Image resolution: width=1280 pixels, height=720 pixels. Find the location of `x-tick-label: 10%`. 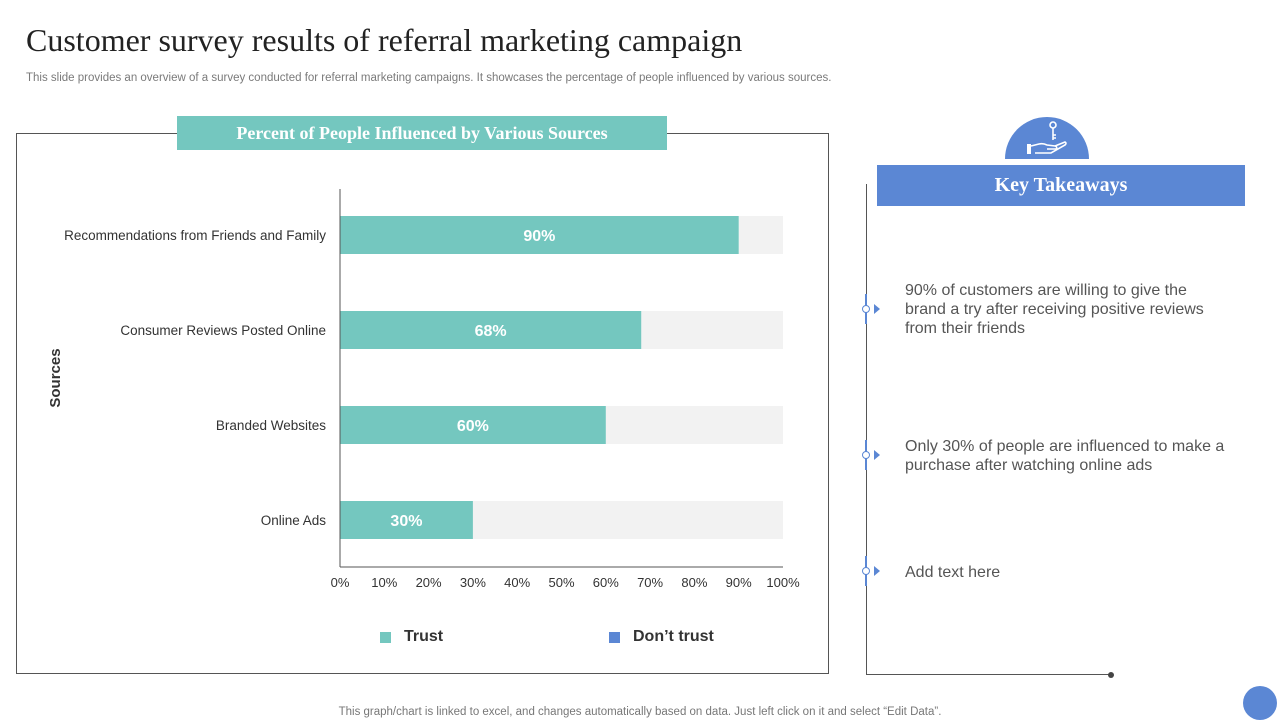

x-tick-label: 10% is located at coordinates (384, 582).